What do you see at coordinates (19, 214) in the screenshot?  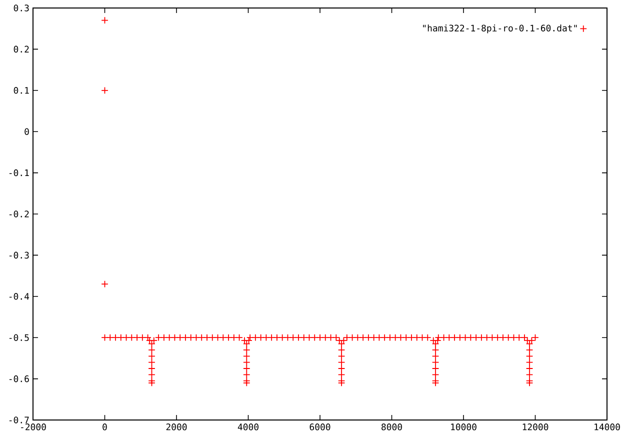 I see `y-tick-label: -0.2` at bounding box center [19, 214].